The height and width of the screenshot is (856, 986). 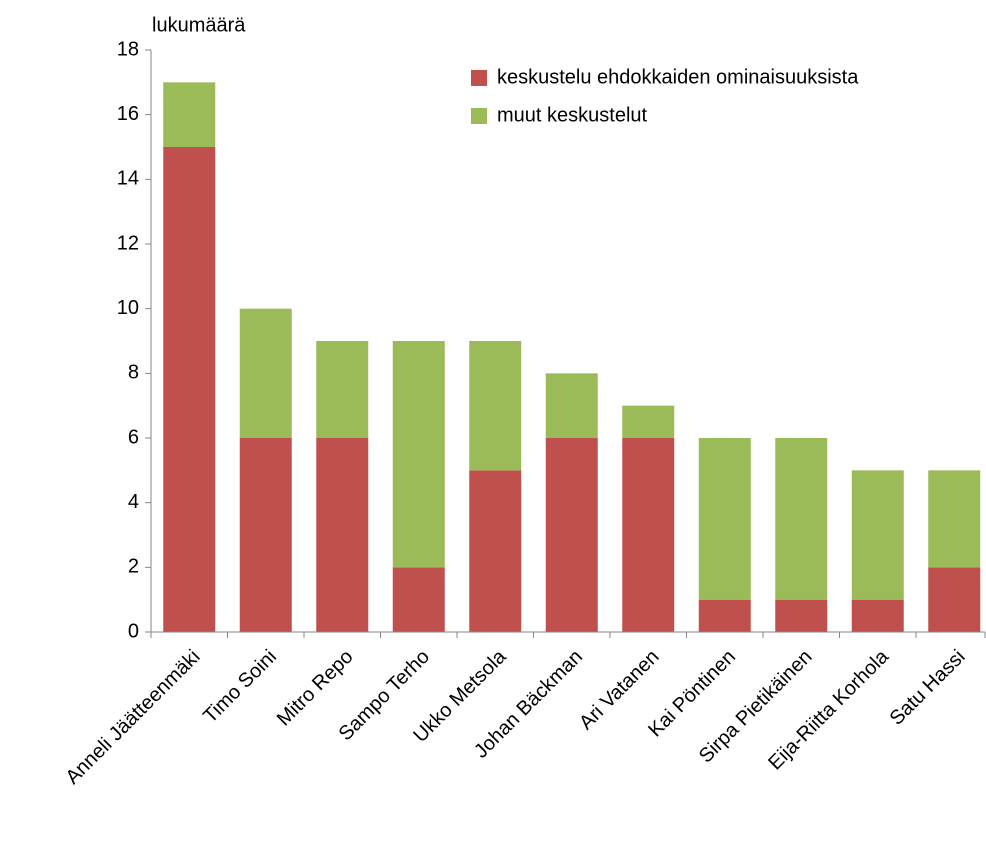 What do you see at coordinates (133, 373) in the screenshot?
I see `y-tick-label: 8` at bounding box center [133, 373].